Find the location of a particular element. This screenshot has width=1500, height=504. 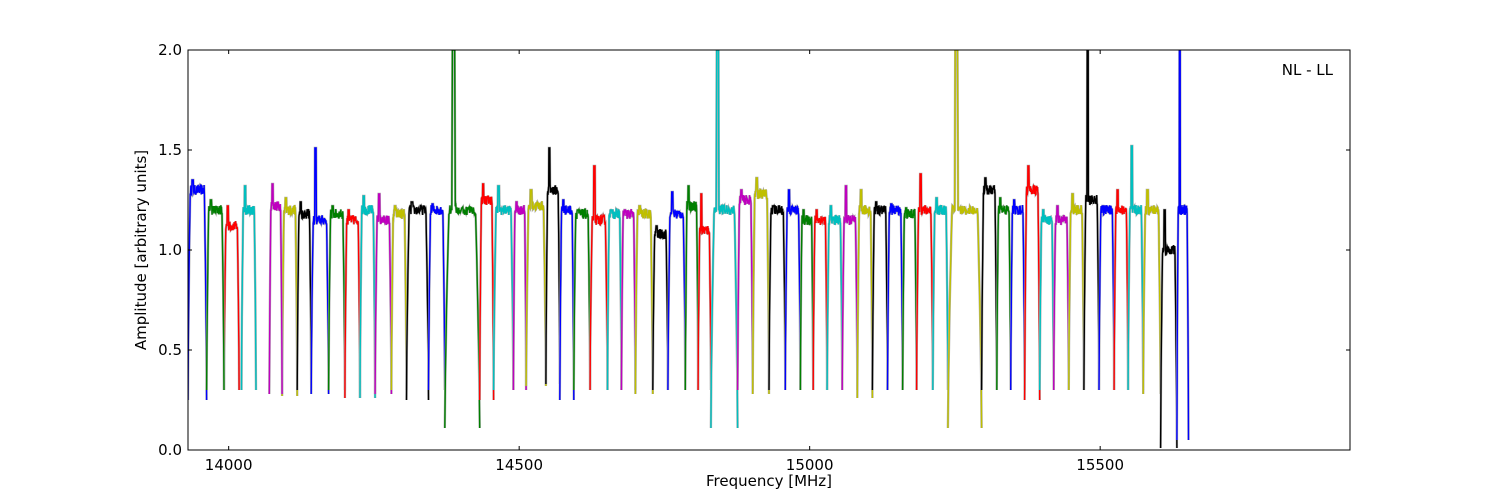

x-tick-label: 14500 is located at coordinates (519, 465).